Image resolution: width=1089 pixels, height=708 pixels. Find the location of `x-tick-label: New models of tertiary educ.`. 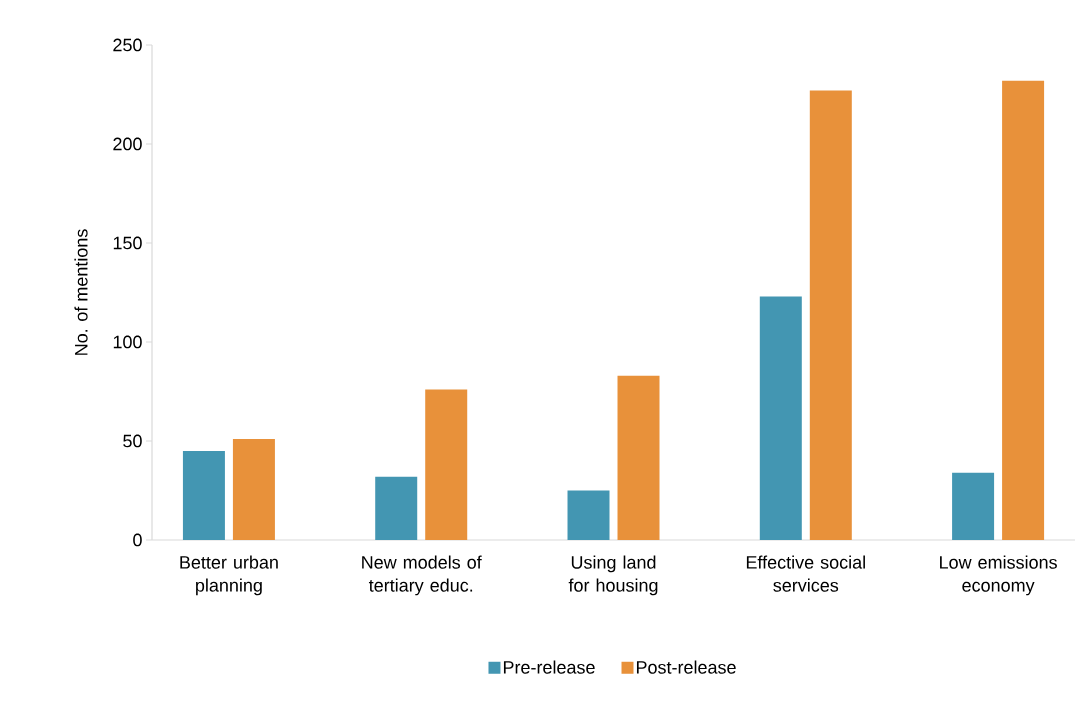

x-tick-label: New models of tertiary educ. is located at coordinates (422, 575).